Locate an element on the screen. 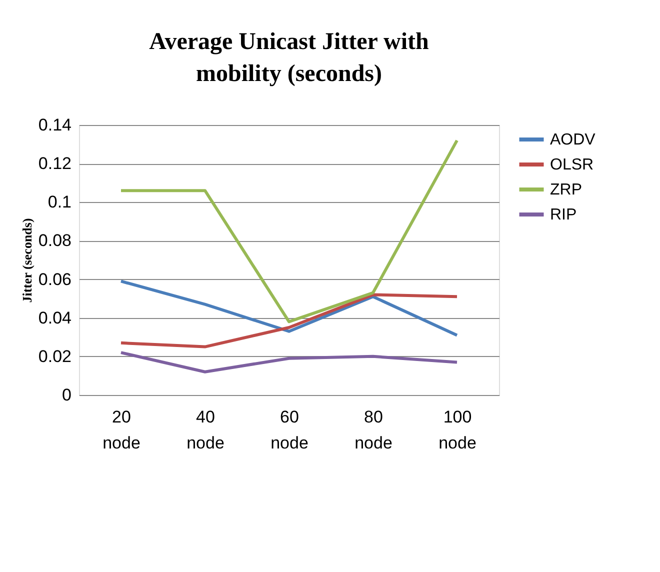 The height and width of the screenshot is (572, 660). x-tick-label: 80 node is located at coordinates (373, 430).